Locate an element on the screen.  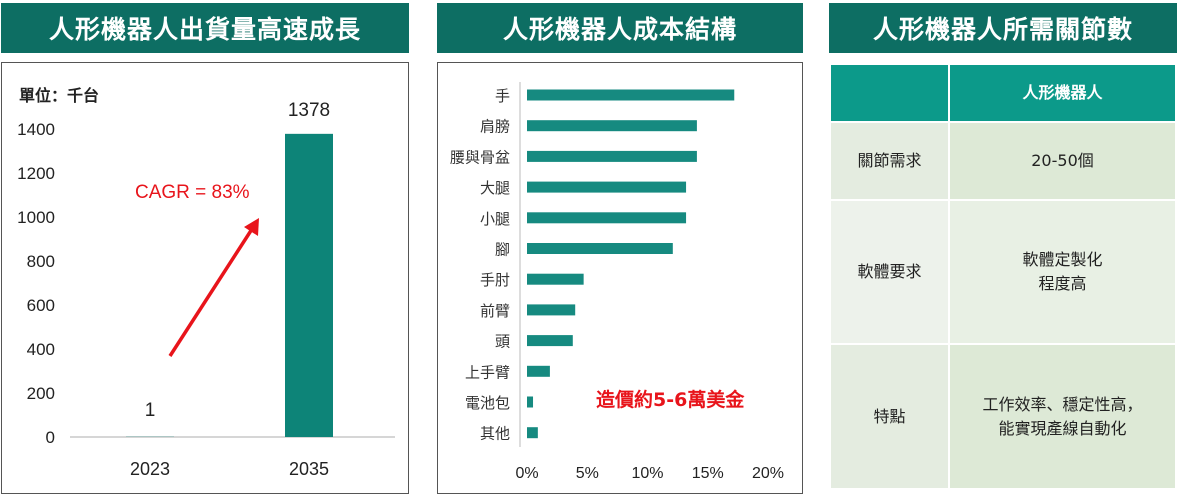
table-row: 特點 工作效率、穩定性高， 能實現產線自動化 is located at coordinates (1003, 416).